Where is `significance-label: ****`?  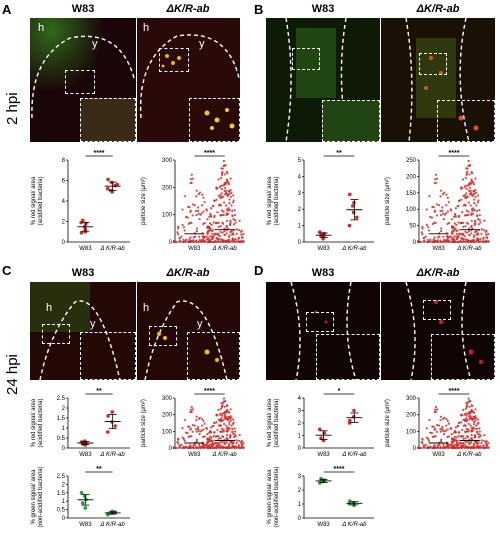
significance-label: **** is located at coordinates (339, 469).